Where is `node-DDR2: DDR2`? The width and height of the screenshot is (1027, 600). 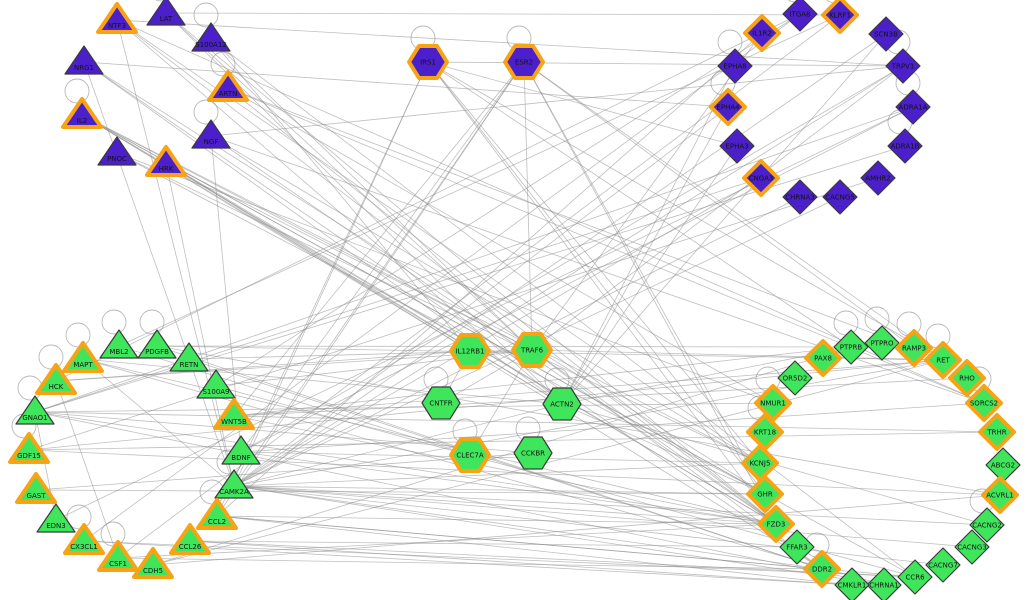 node-DDR2: DDR2 is located at coordinates (822, 569).